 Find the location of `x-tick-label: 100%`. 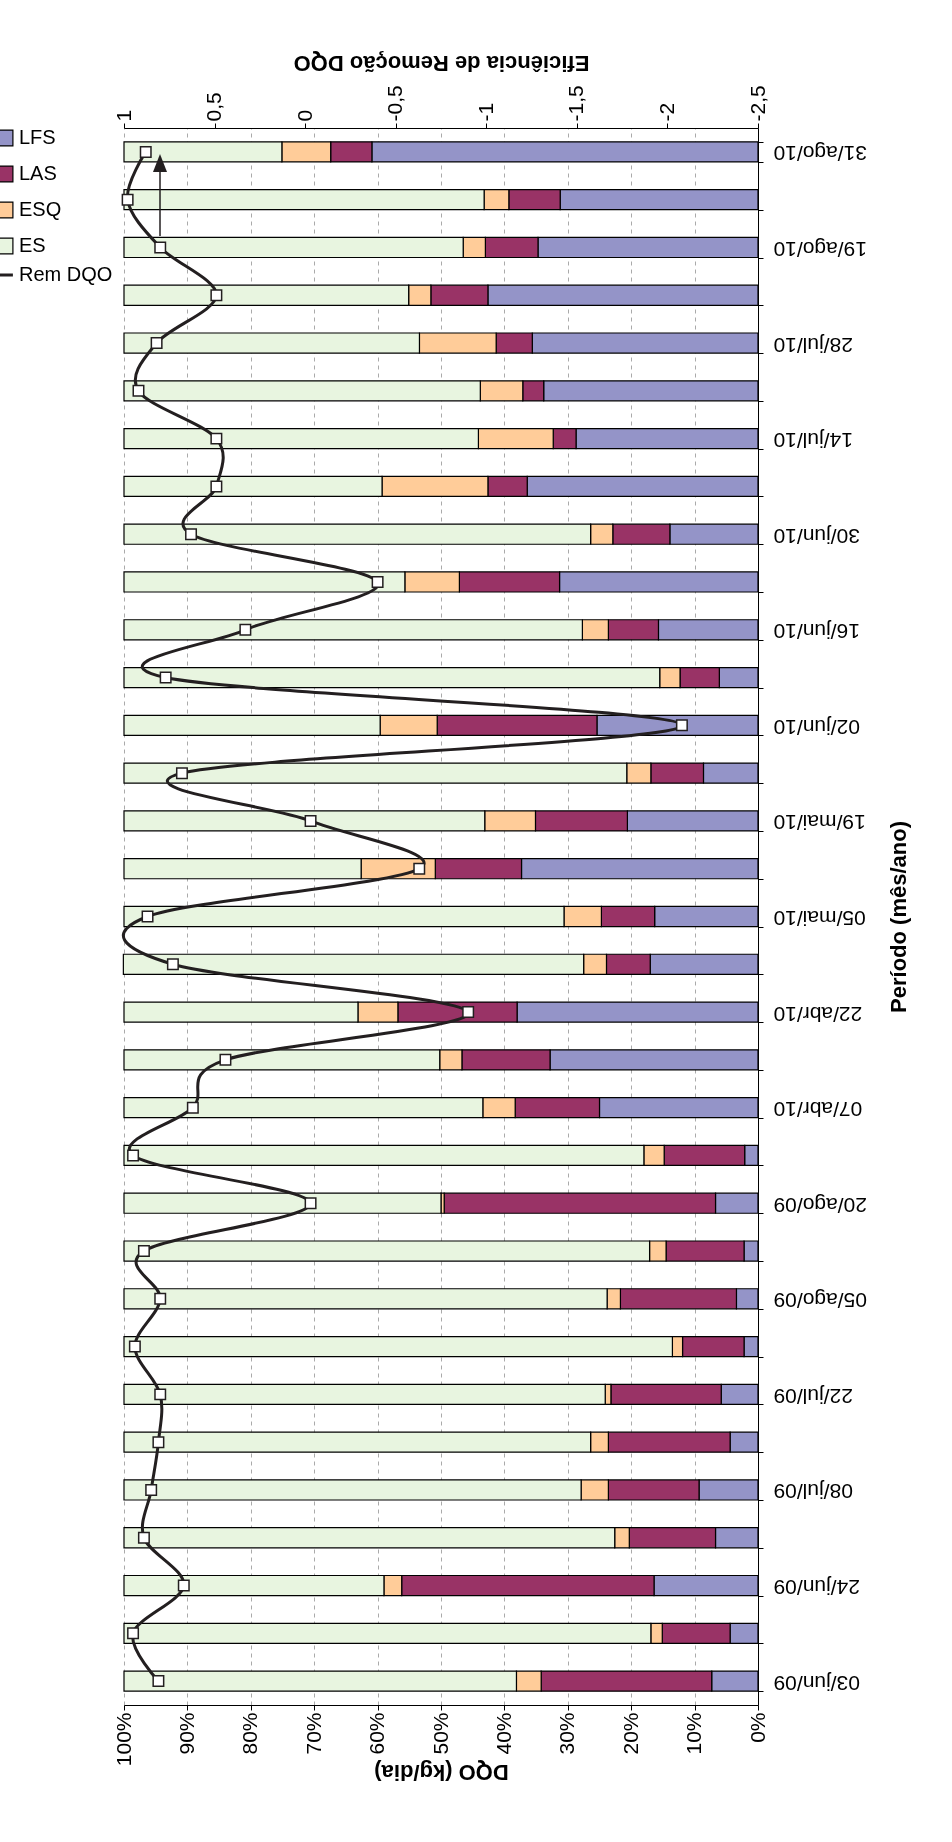

x-tick-label: 100% is located at coordinates (123, 1739).